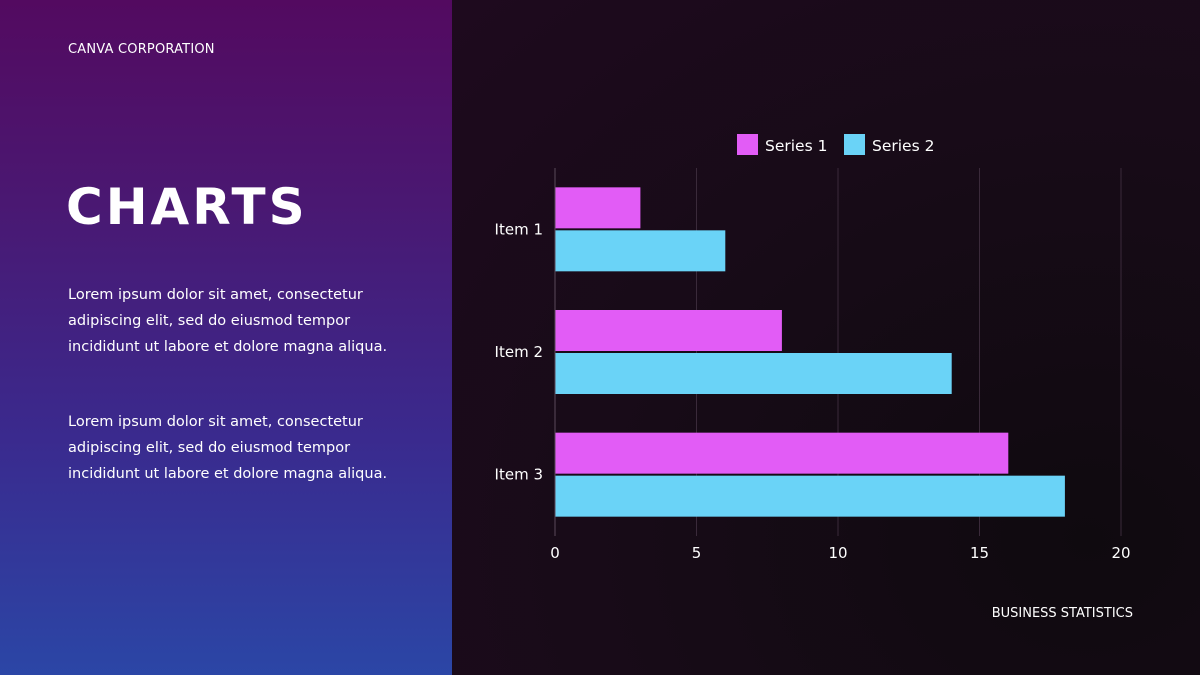 This screenshot has width=1200, height=675. I want to click on category-label: Item 2, so click(519, 352).